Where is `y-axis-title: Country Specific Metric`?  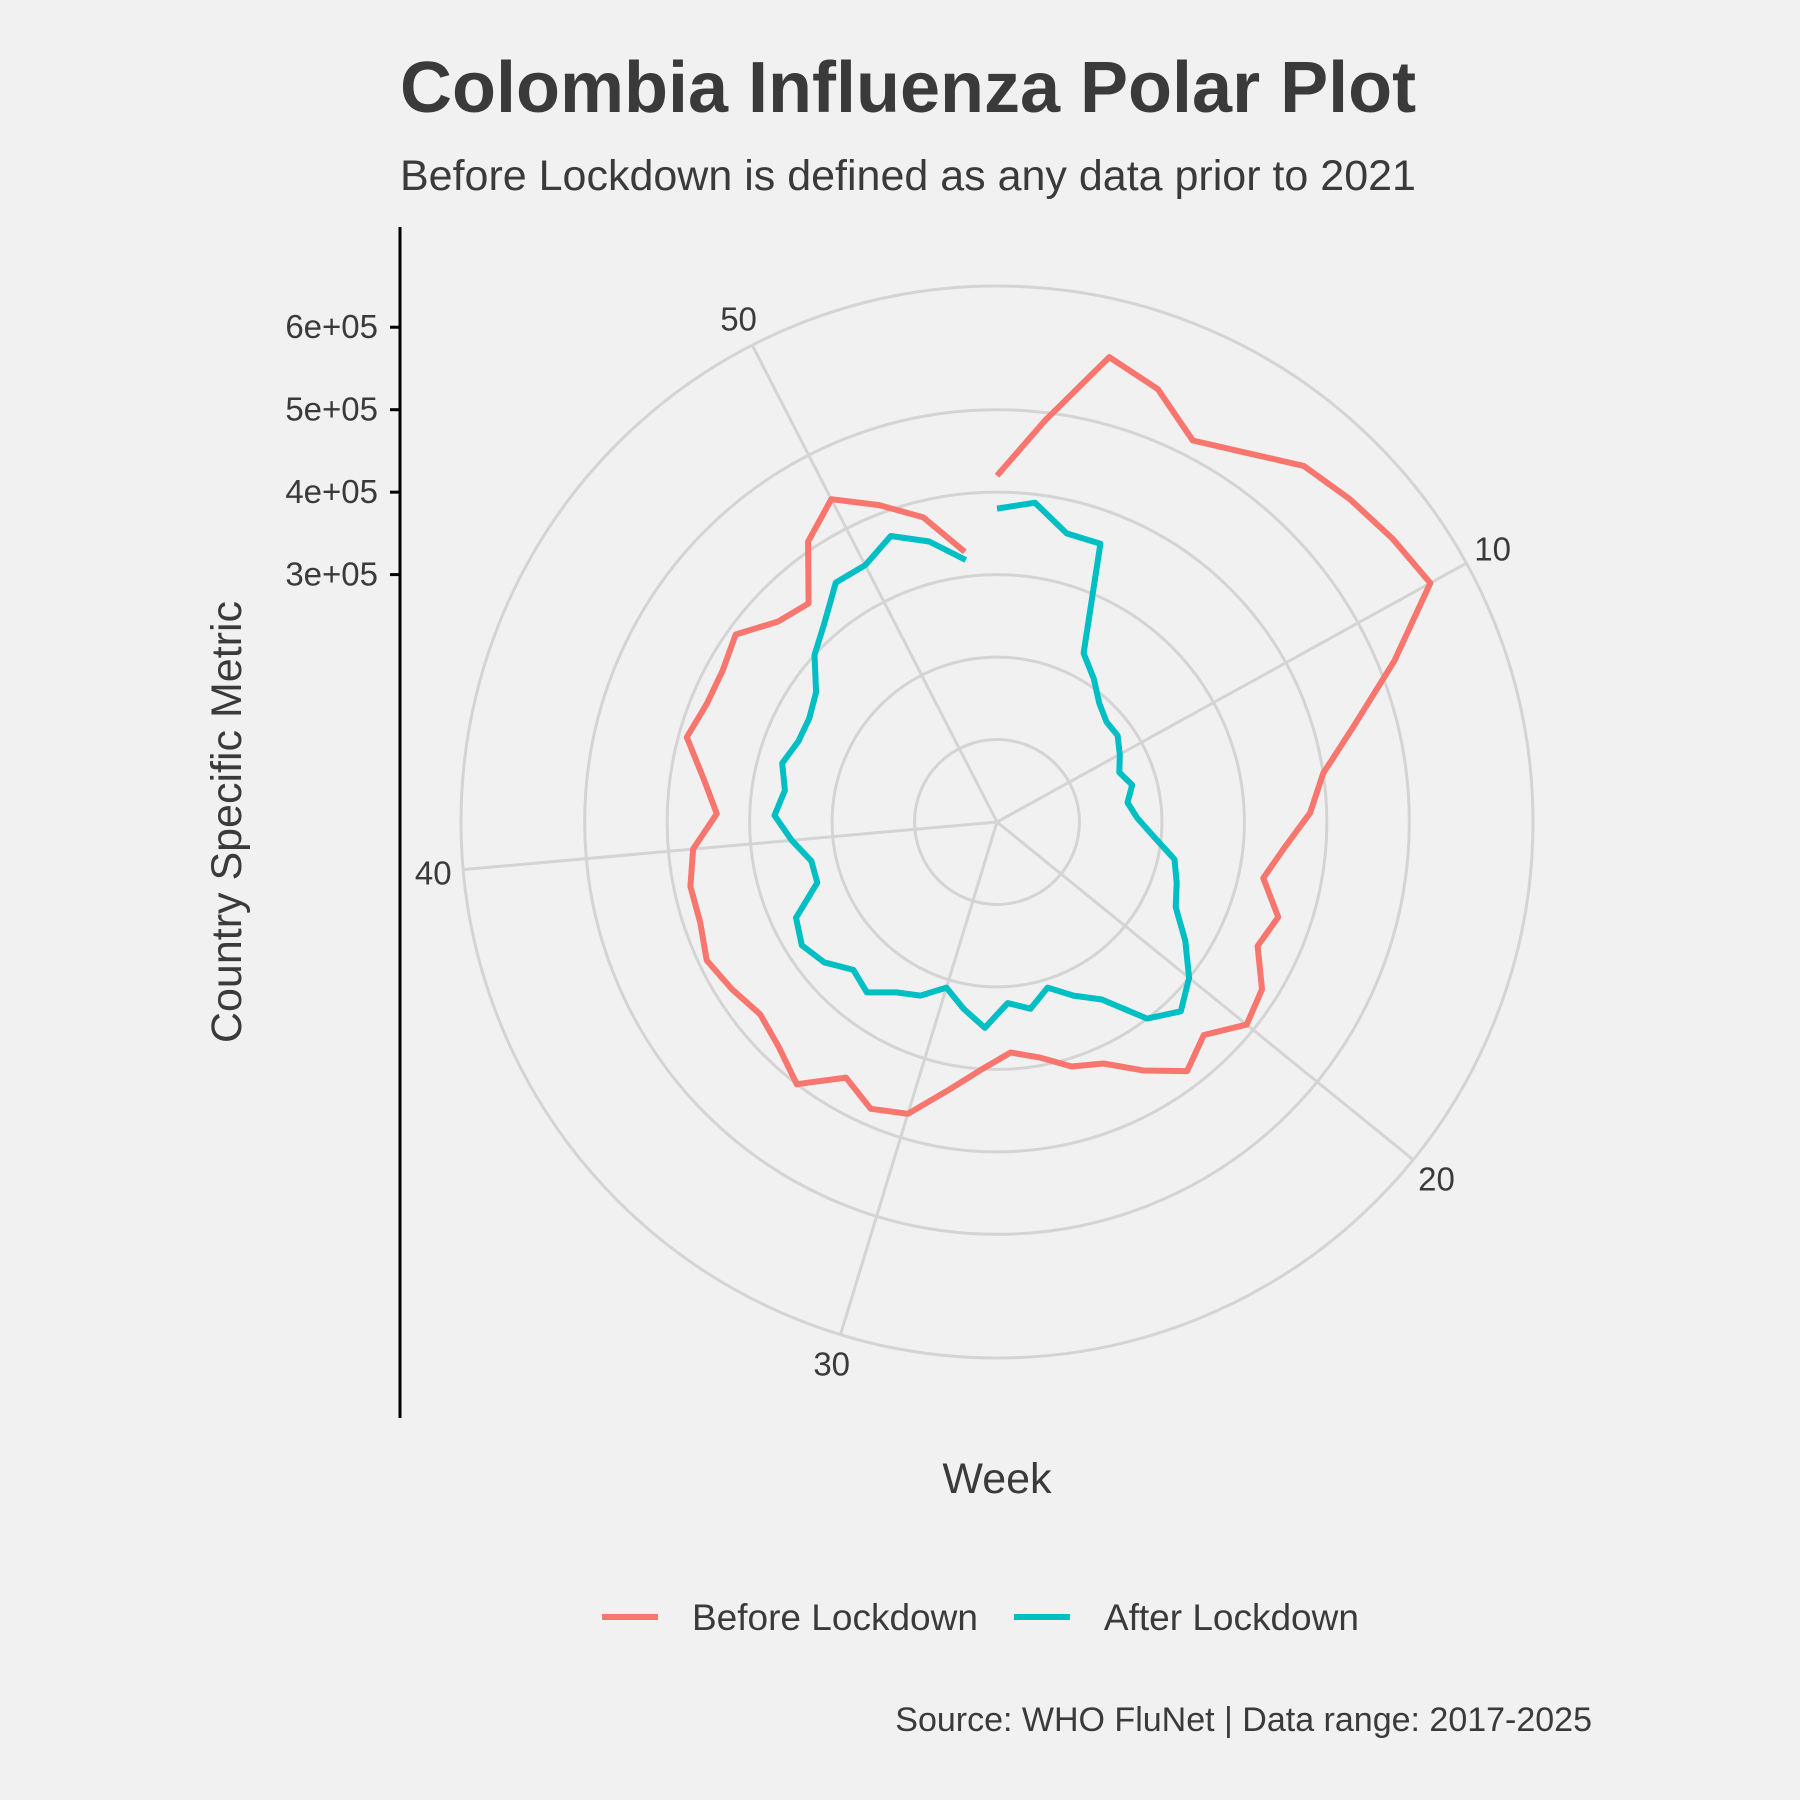
y-axis-title: Country Specific Metric is located at coordinates (227, 822).